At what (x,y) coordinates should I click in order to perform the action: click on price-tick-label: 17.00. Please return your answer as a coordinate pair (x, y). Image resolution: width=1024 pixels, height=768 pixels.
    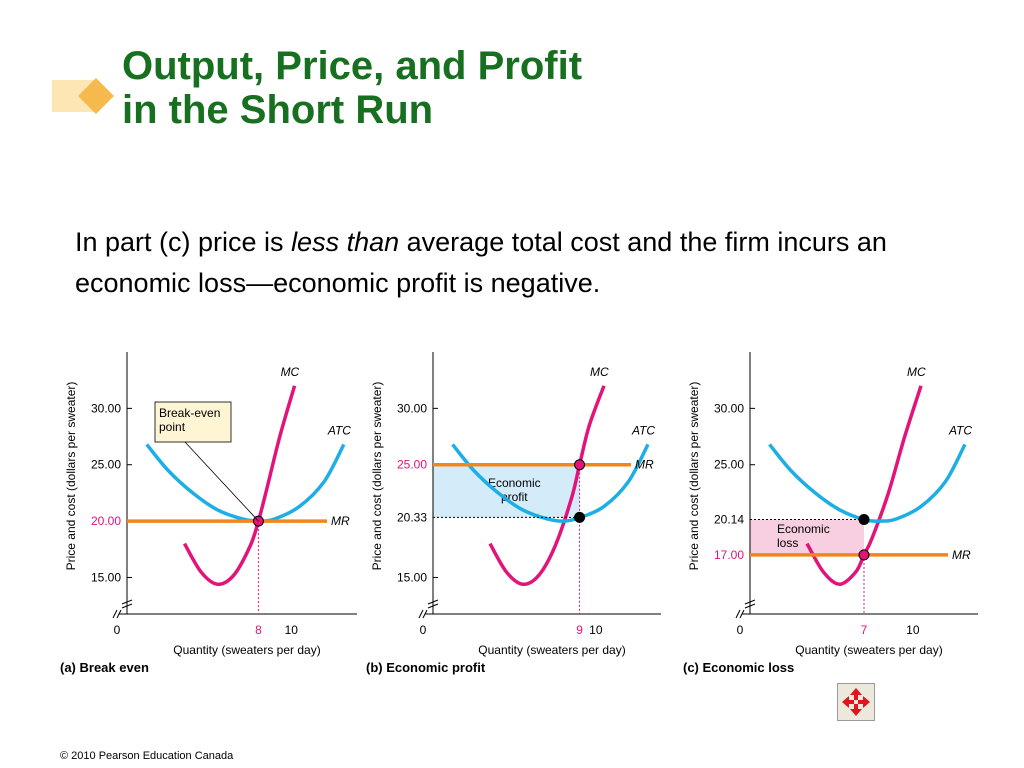
    Looking at the image, I should click on (729, 555).